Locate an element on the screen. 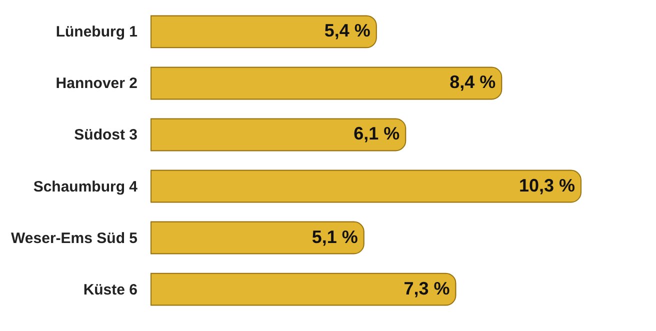 The image size is (656, 331). y-tick-label: Lüneburg 1 is located at coordinates (97, 32).